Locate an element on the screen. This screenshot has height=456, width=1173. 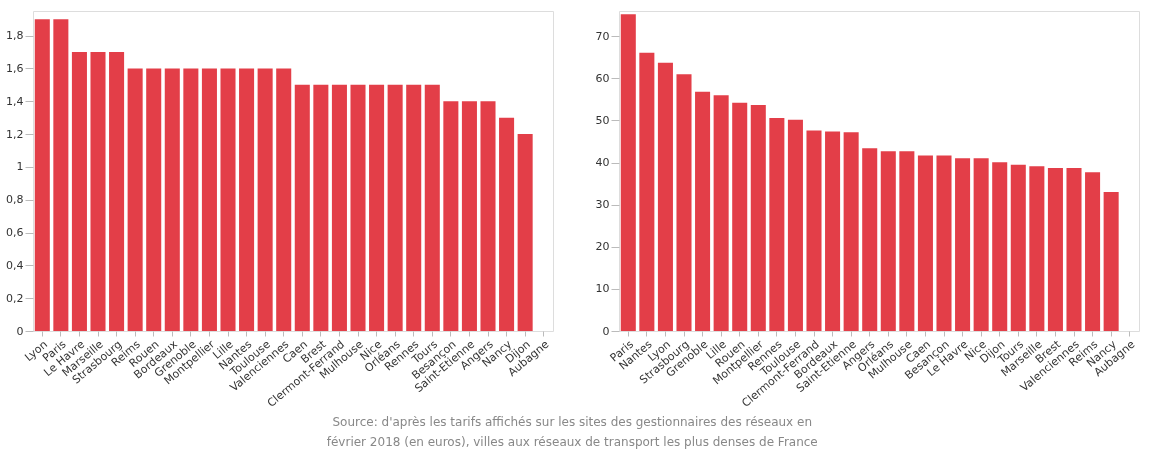
y-tick-label: 10 is located at coordinates (602, 289).